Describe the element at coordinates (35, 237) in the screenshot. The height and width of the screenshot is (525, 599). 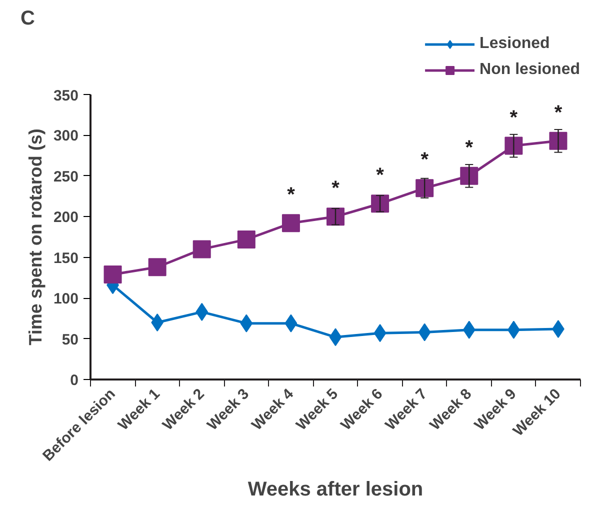
I see `y-axis-title: Time spent on rotarod (s)` at that location.